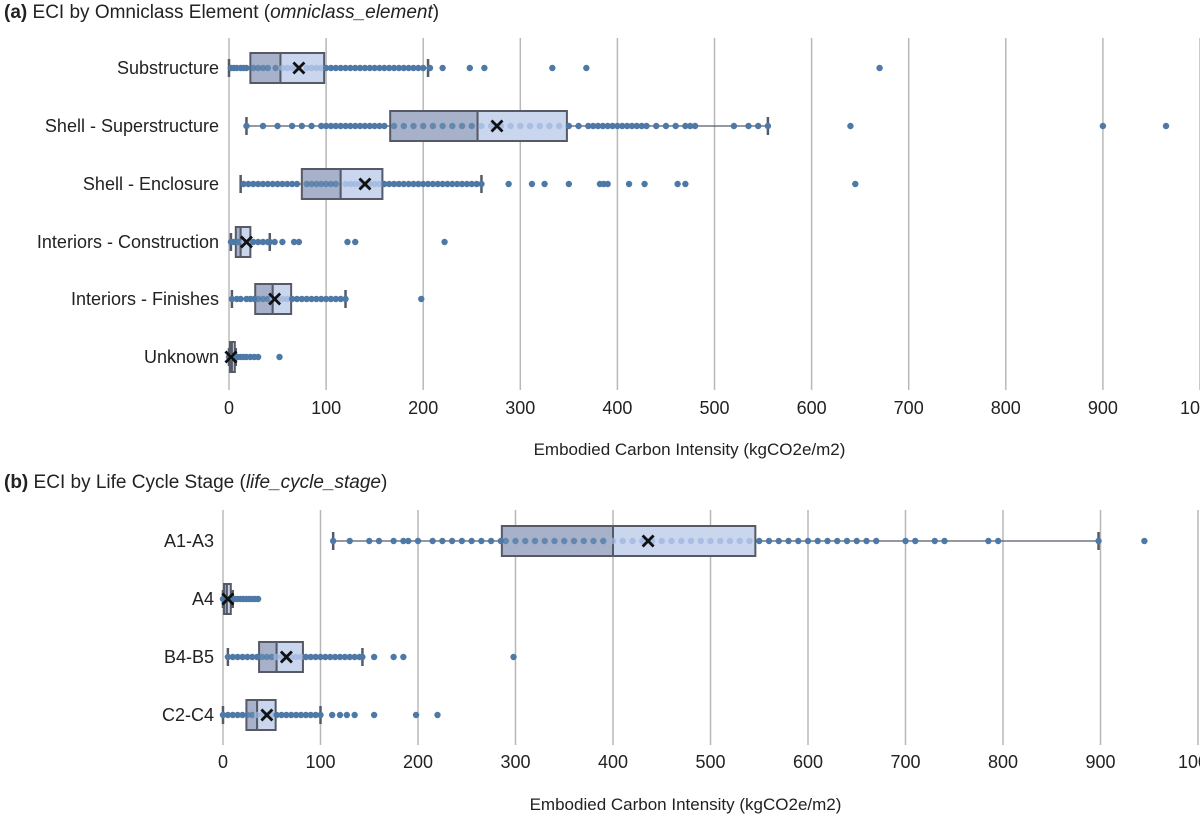  What do you see at coordinates (714, 408) in the screenshot?
I see `x-tick-label-500: 500` at bounding box center [714, 408].